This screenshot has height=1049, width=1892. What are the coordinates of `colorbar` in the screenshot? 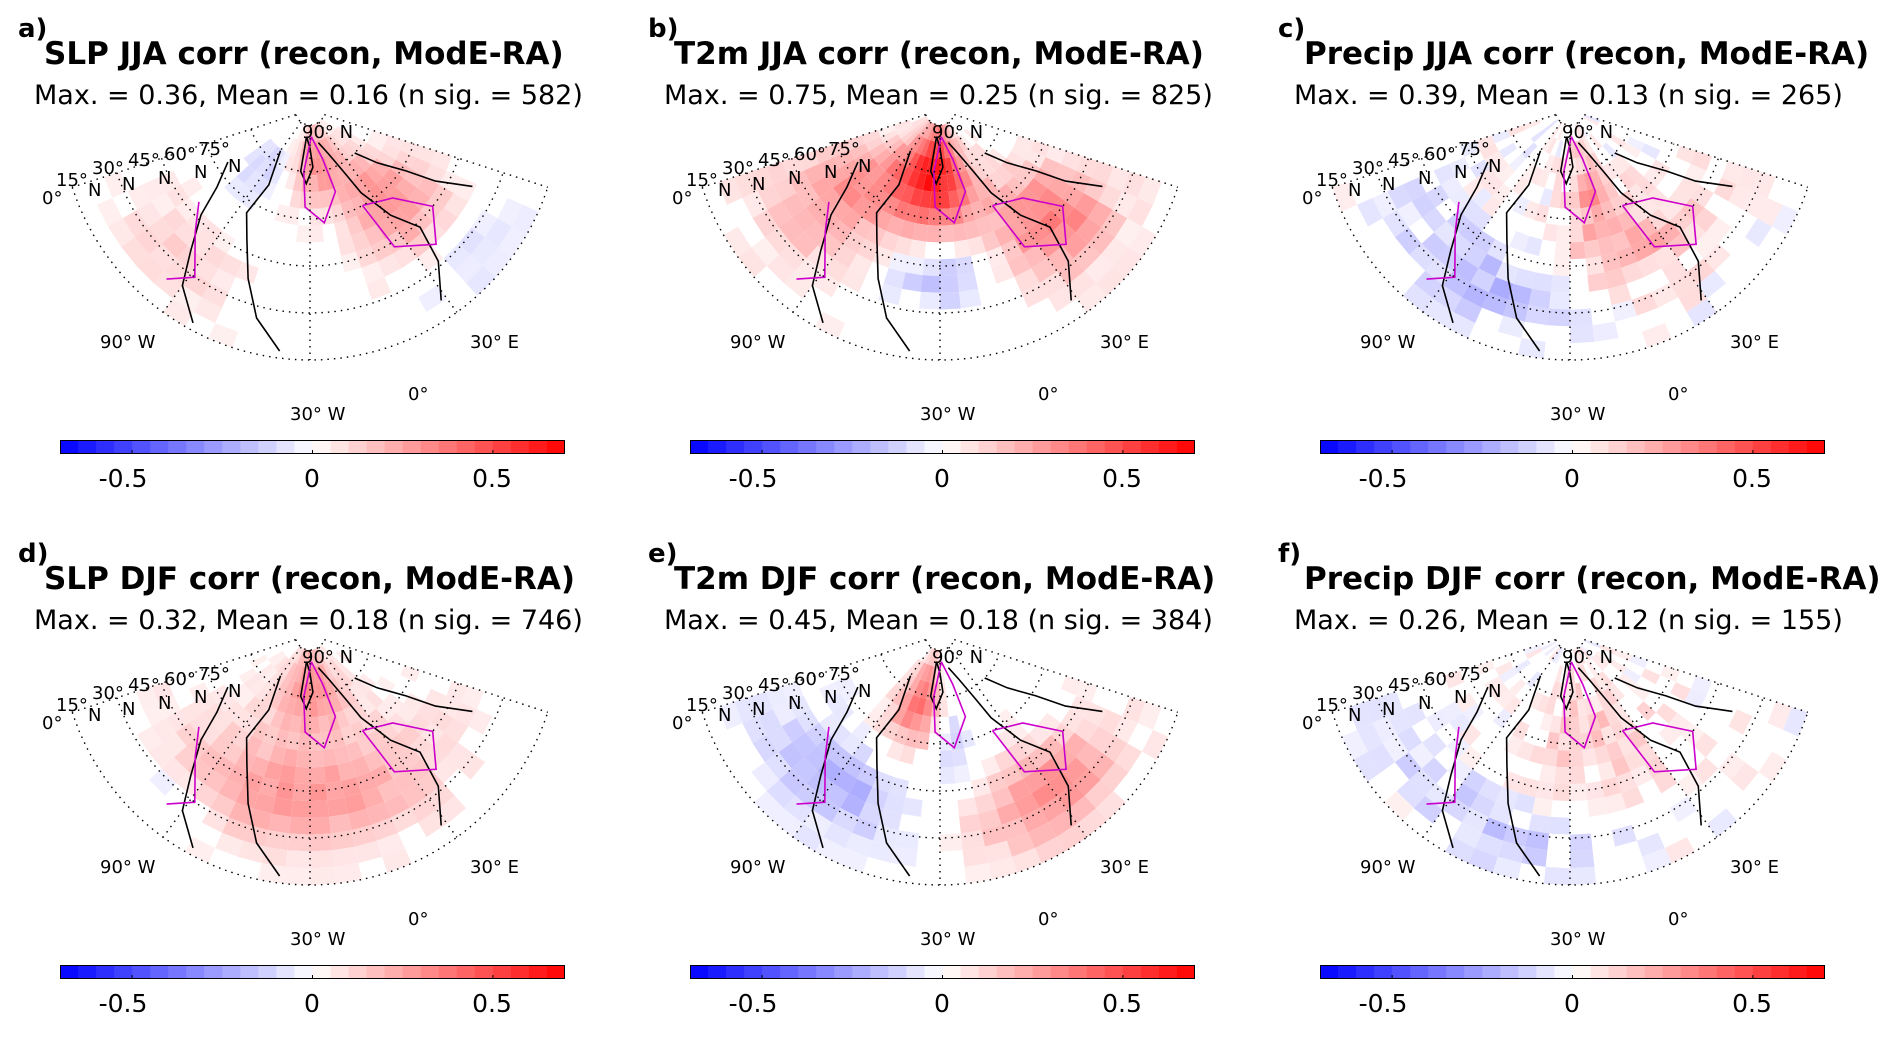 It's located at (312, 972).